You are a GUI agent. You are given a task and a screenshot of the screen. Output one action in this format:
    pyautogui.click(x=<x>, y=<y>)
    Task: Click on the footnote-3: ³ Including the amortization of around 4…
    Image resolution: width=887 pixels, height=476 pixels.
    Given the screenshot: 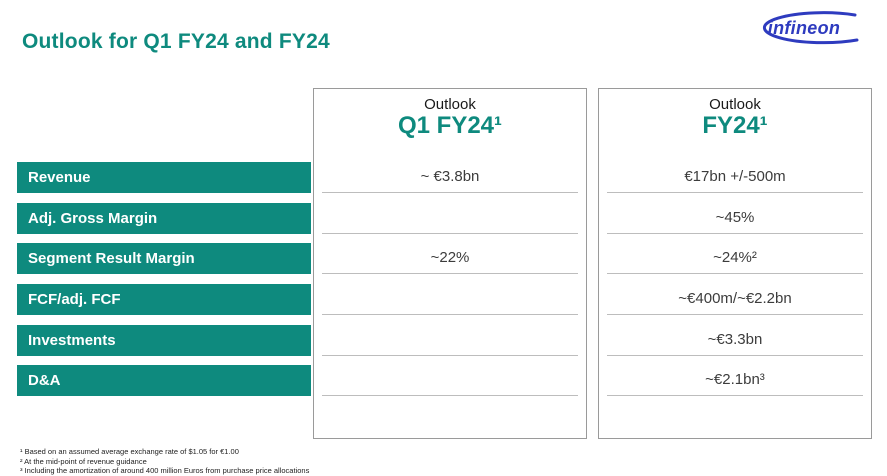 What is the action you would take?
    pyautogui.click(x=165, y=470)
    